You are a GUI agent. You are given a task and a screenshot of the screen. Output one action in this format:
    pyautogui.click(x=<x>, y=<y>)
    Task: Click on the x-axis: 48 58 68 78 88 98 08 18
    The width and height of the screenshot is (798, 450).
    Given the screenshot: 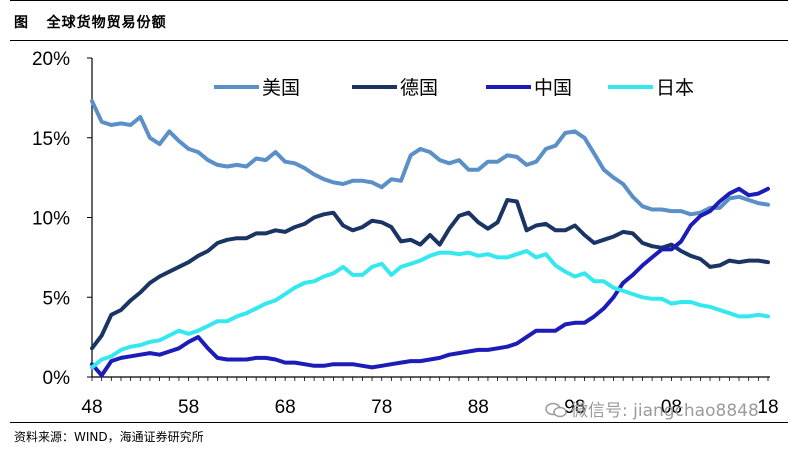 What is the action you would take?
    pyautogui.click(x=430, y=397)
    